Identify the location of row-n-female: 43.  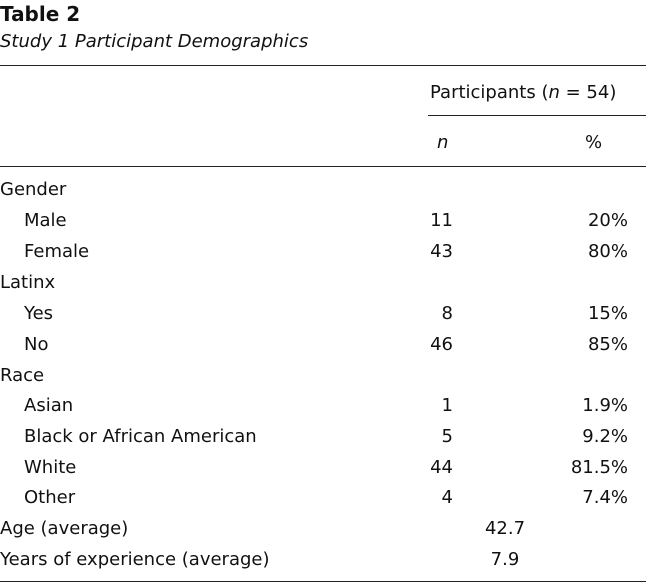
(441, 251).